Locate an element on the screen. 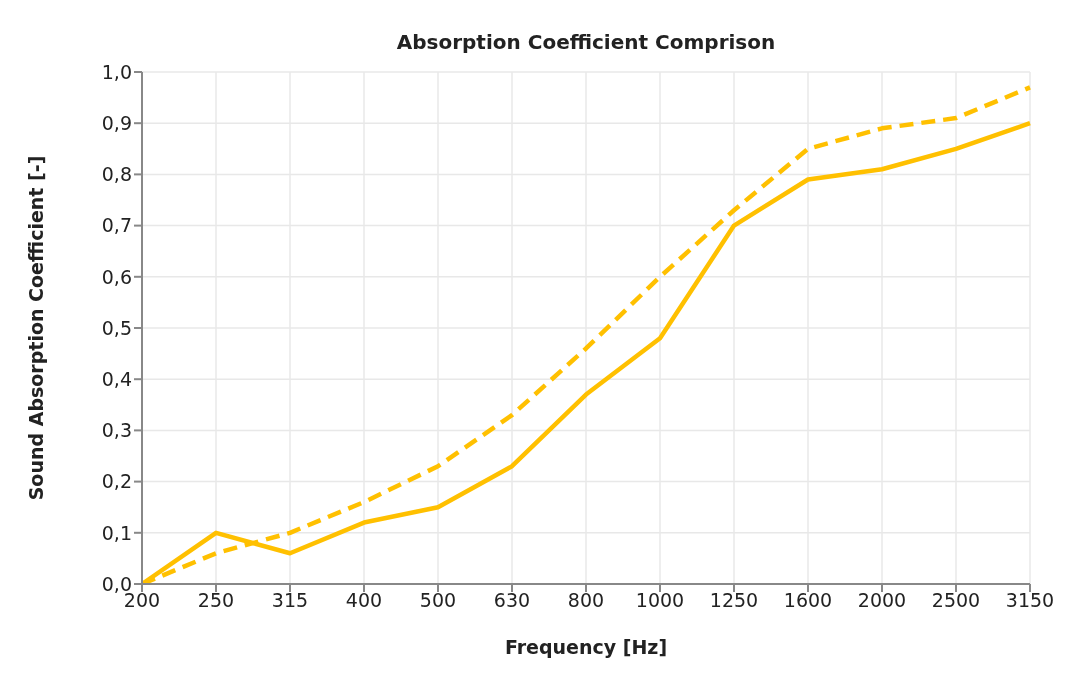 The width and height of the screenshot is (1073, 686). y-tick-label: 0,9 is located at coordinates (116, 122).